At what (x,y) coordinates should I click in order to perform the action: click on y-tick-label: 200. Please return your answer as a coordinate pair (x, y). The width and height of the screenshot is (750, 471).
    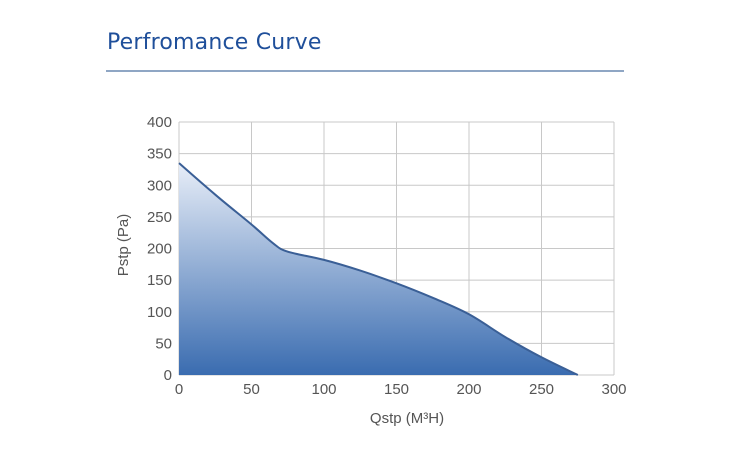
    Looking at the image, I should click on (159, 249).